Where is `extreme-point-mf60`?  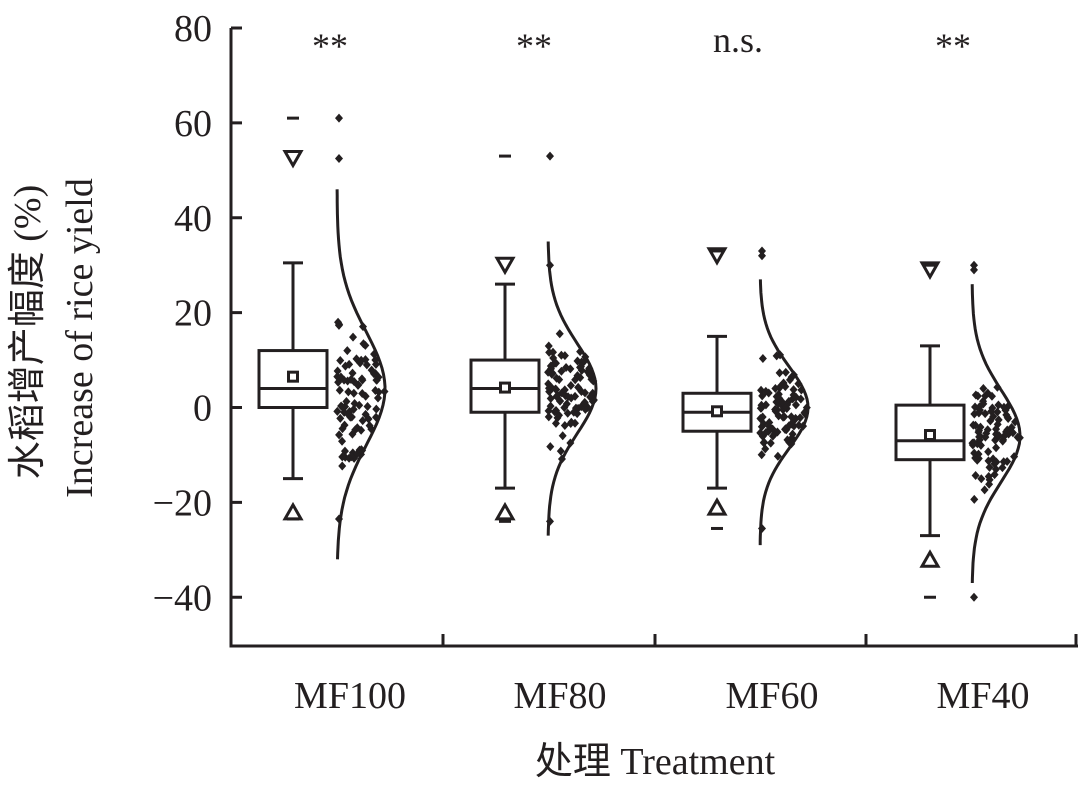
extreme-point-mf60 is located at coordinates (762, 256).